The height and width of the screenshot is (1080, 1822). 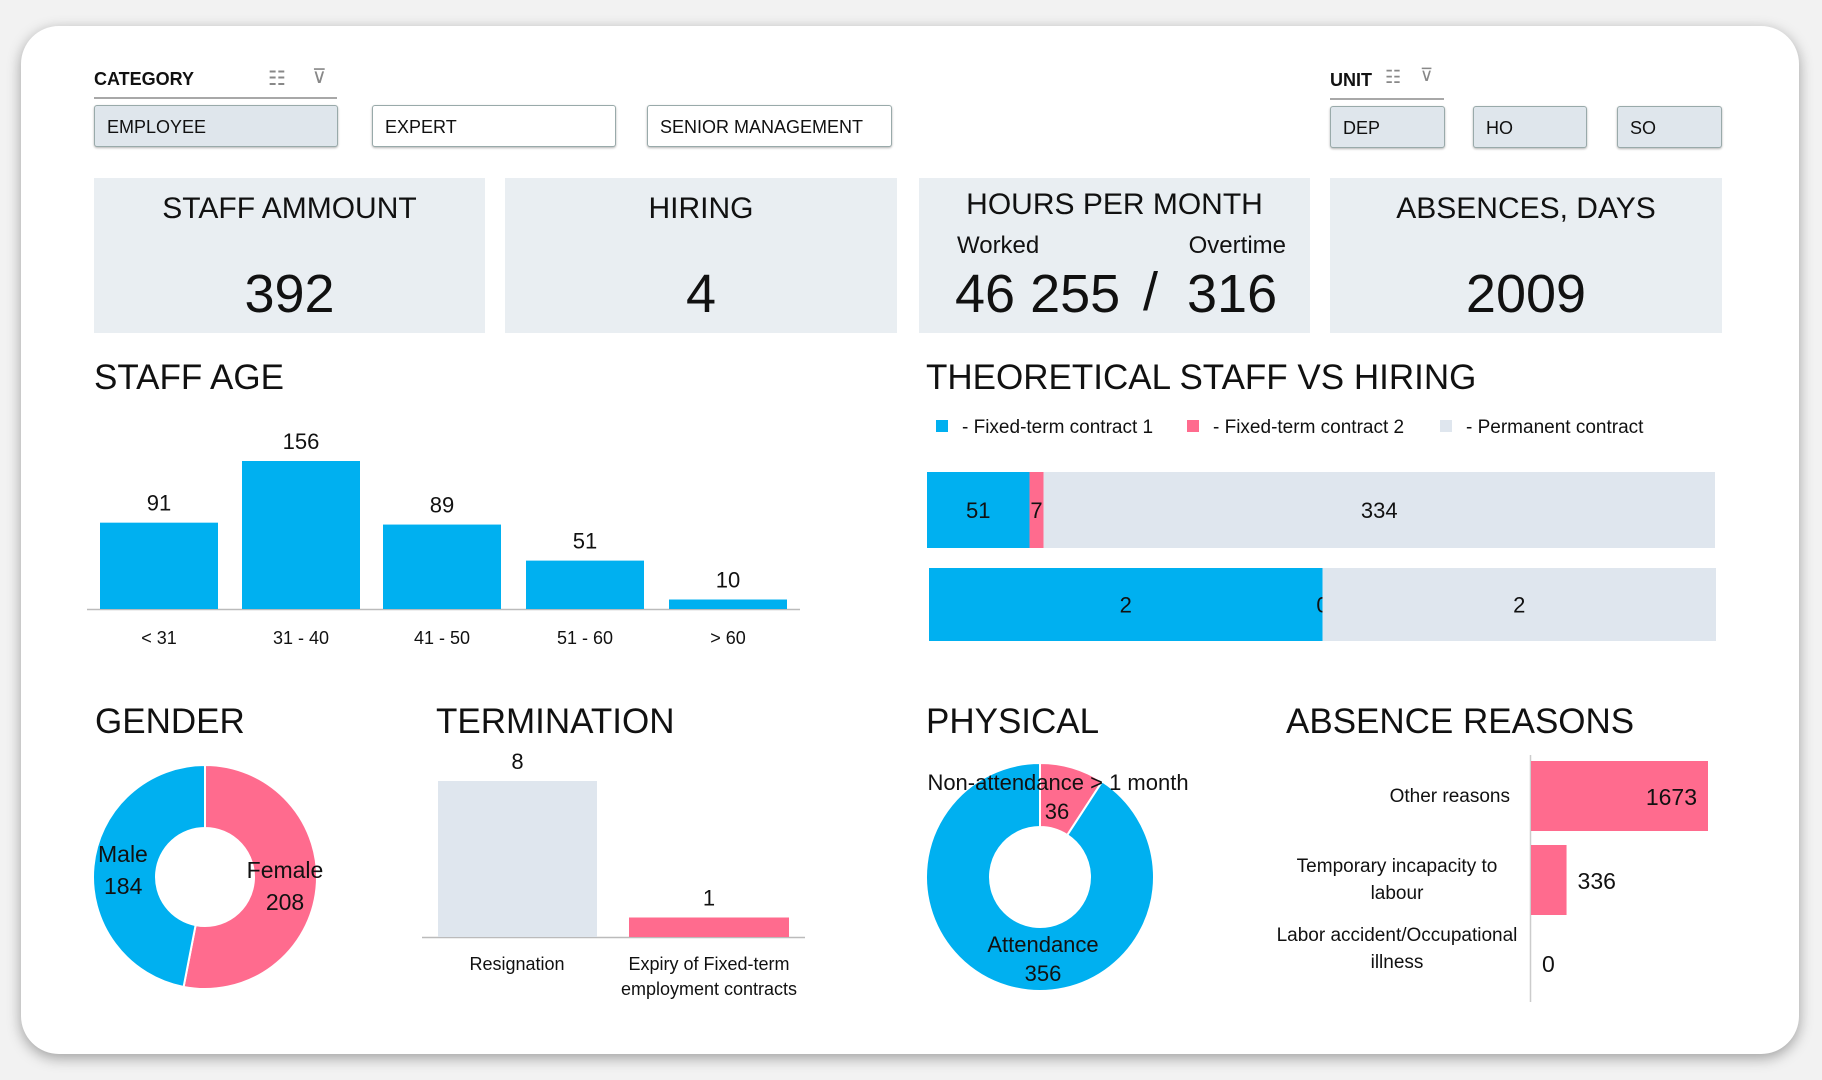 I want to click on category-filter-label: CATEGORY, so click(x=144, y=79).